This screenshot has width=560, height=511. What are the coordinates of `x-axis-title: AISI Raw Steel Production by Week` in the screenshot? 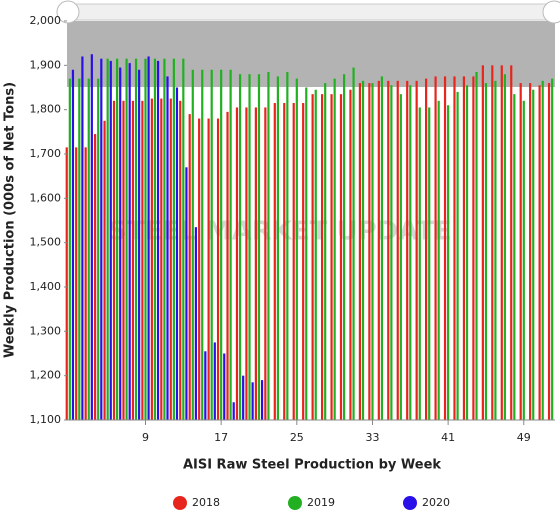 It's located at (312, 465).